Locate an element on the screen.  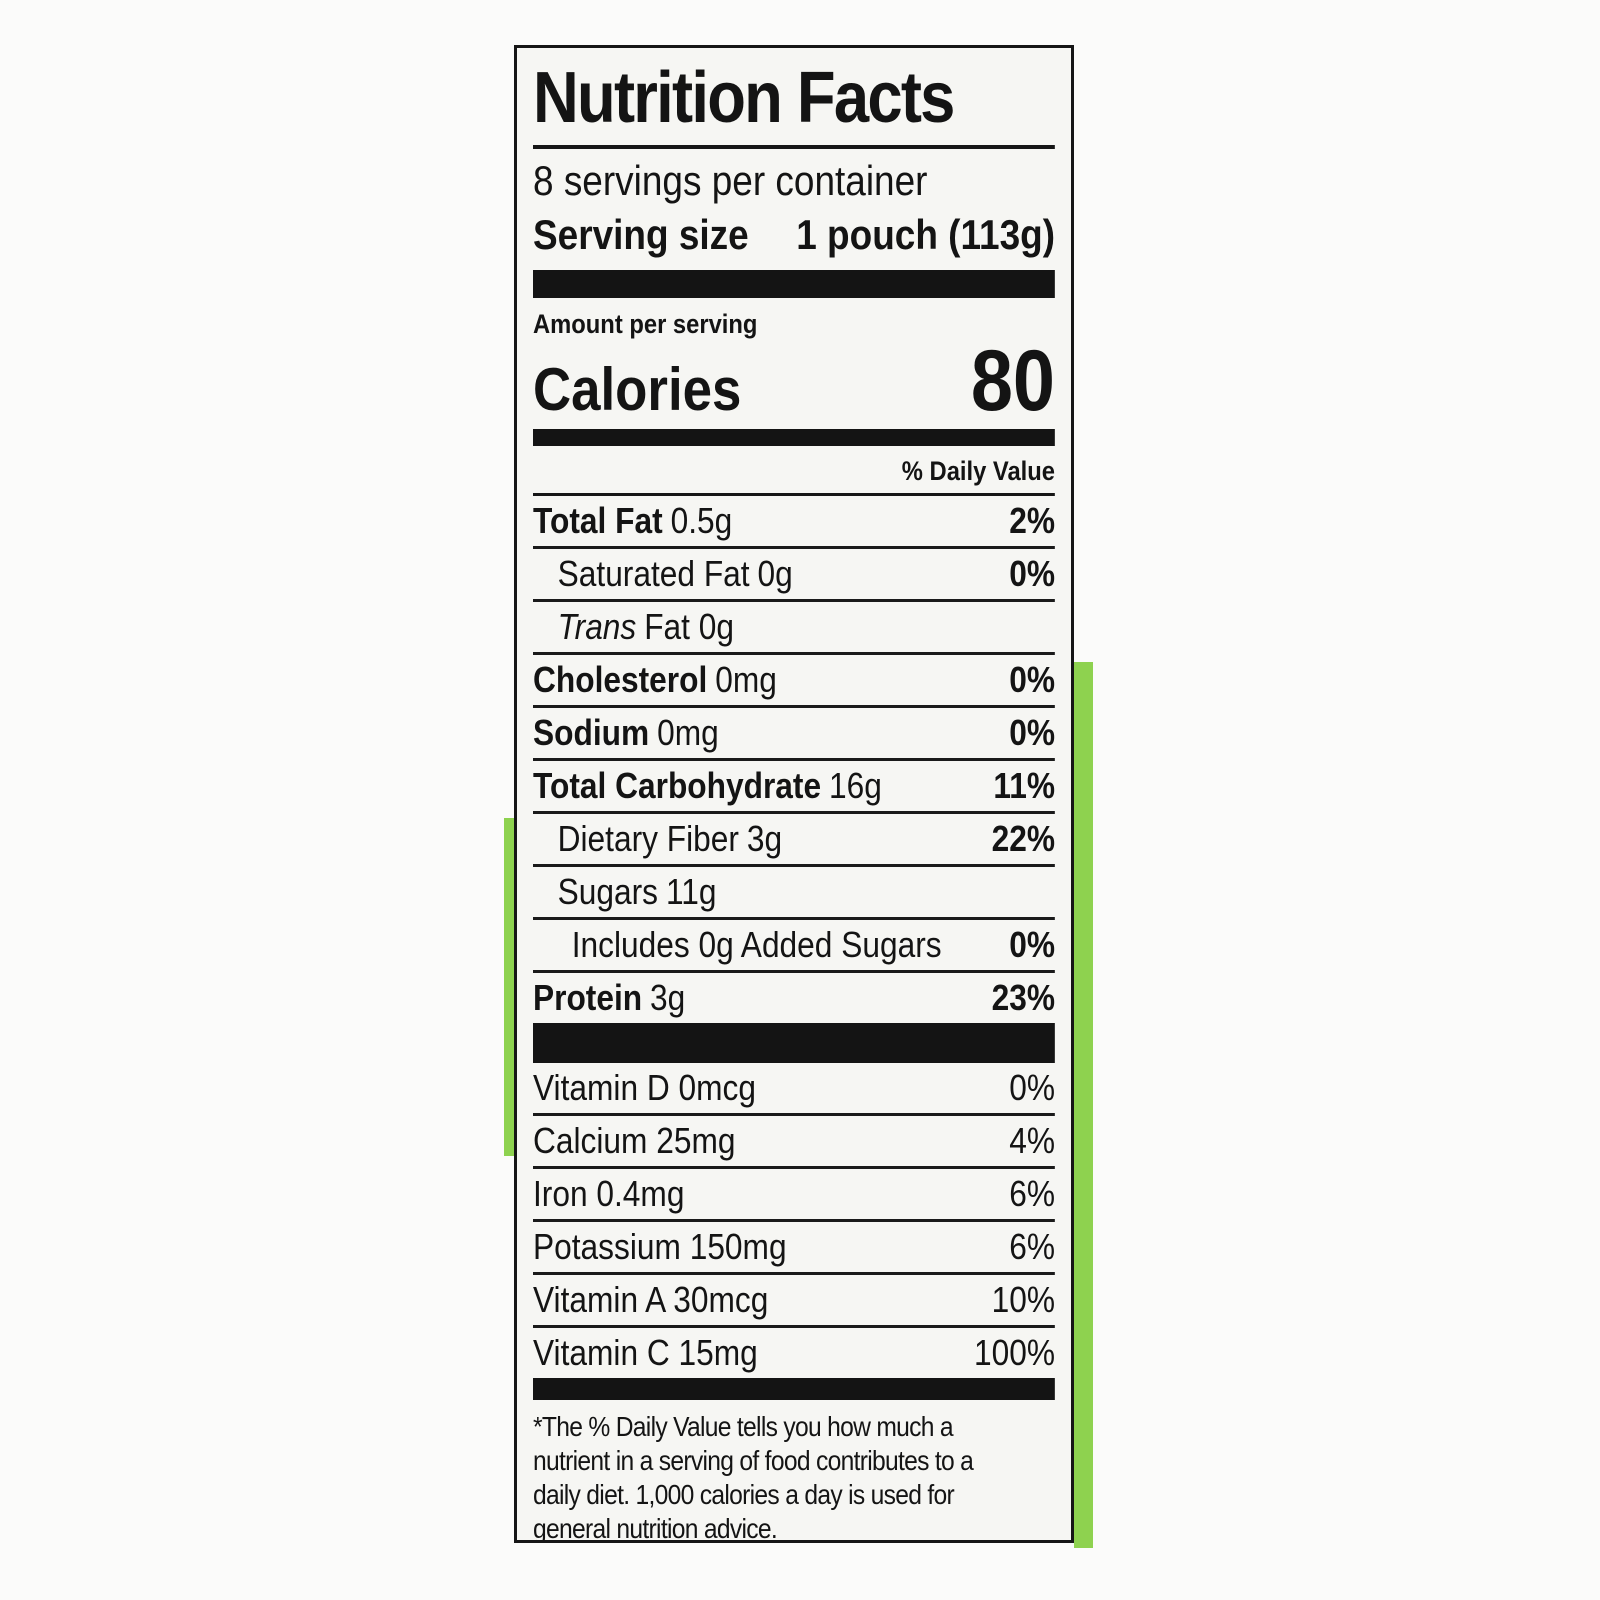
serving-size-row: Serving size 1 pouch (113g) is located at coordinates (794, 234).